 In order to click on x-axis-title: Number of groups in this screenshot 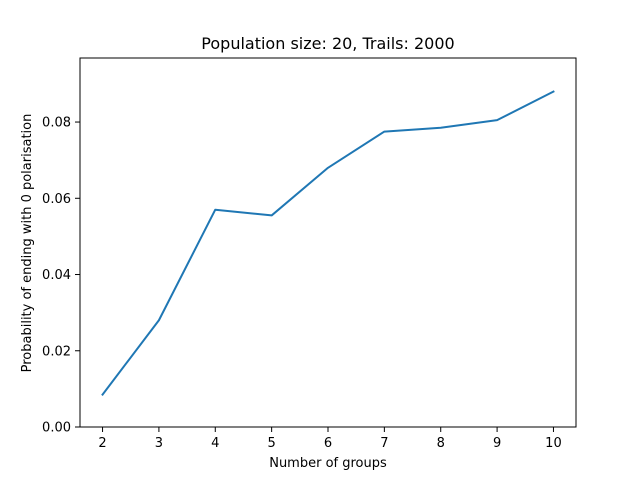, I will do `click(328, 463)`.